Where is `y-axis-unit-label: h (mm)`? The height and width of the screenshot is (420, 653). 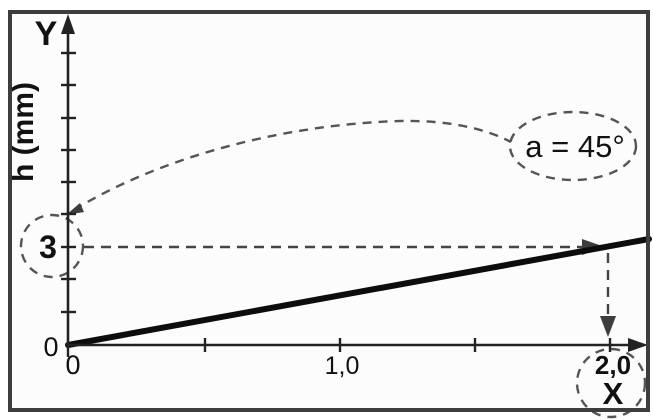 y-axis-unit-label: h (mm) is located at coordinates (23, 132).